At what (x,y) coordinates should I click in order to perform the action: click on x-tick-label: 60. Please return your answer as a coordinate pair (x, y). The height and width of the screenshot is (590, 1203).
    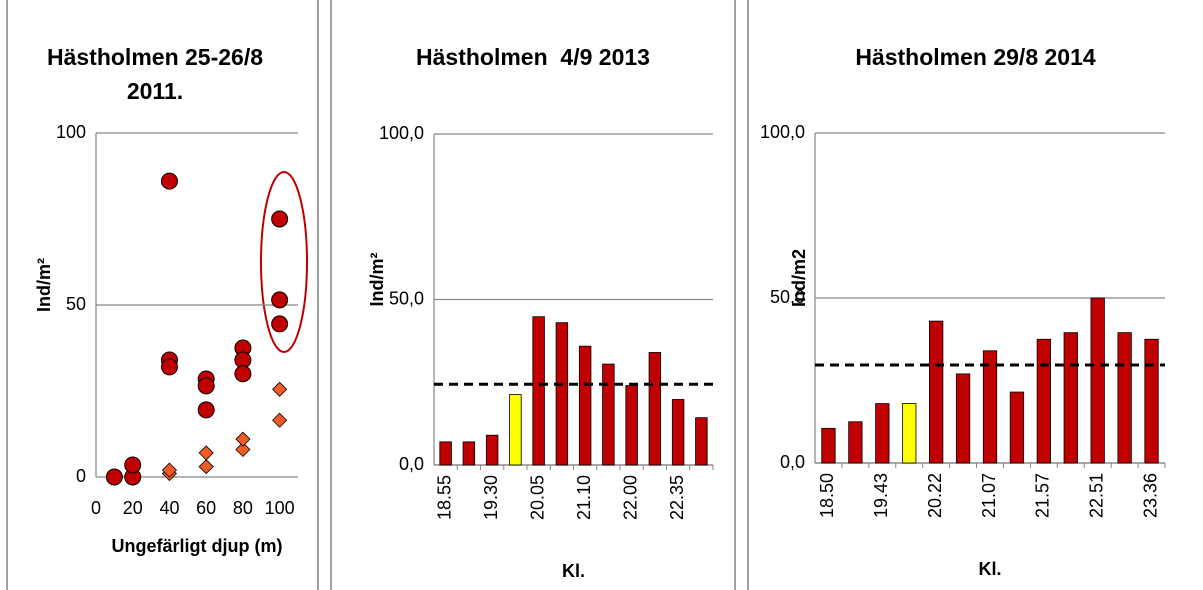
    Looking at the image, I should click on (206, 508).